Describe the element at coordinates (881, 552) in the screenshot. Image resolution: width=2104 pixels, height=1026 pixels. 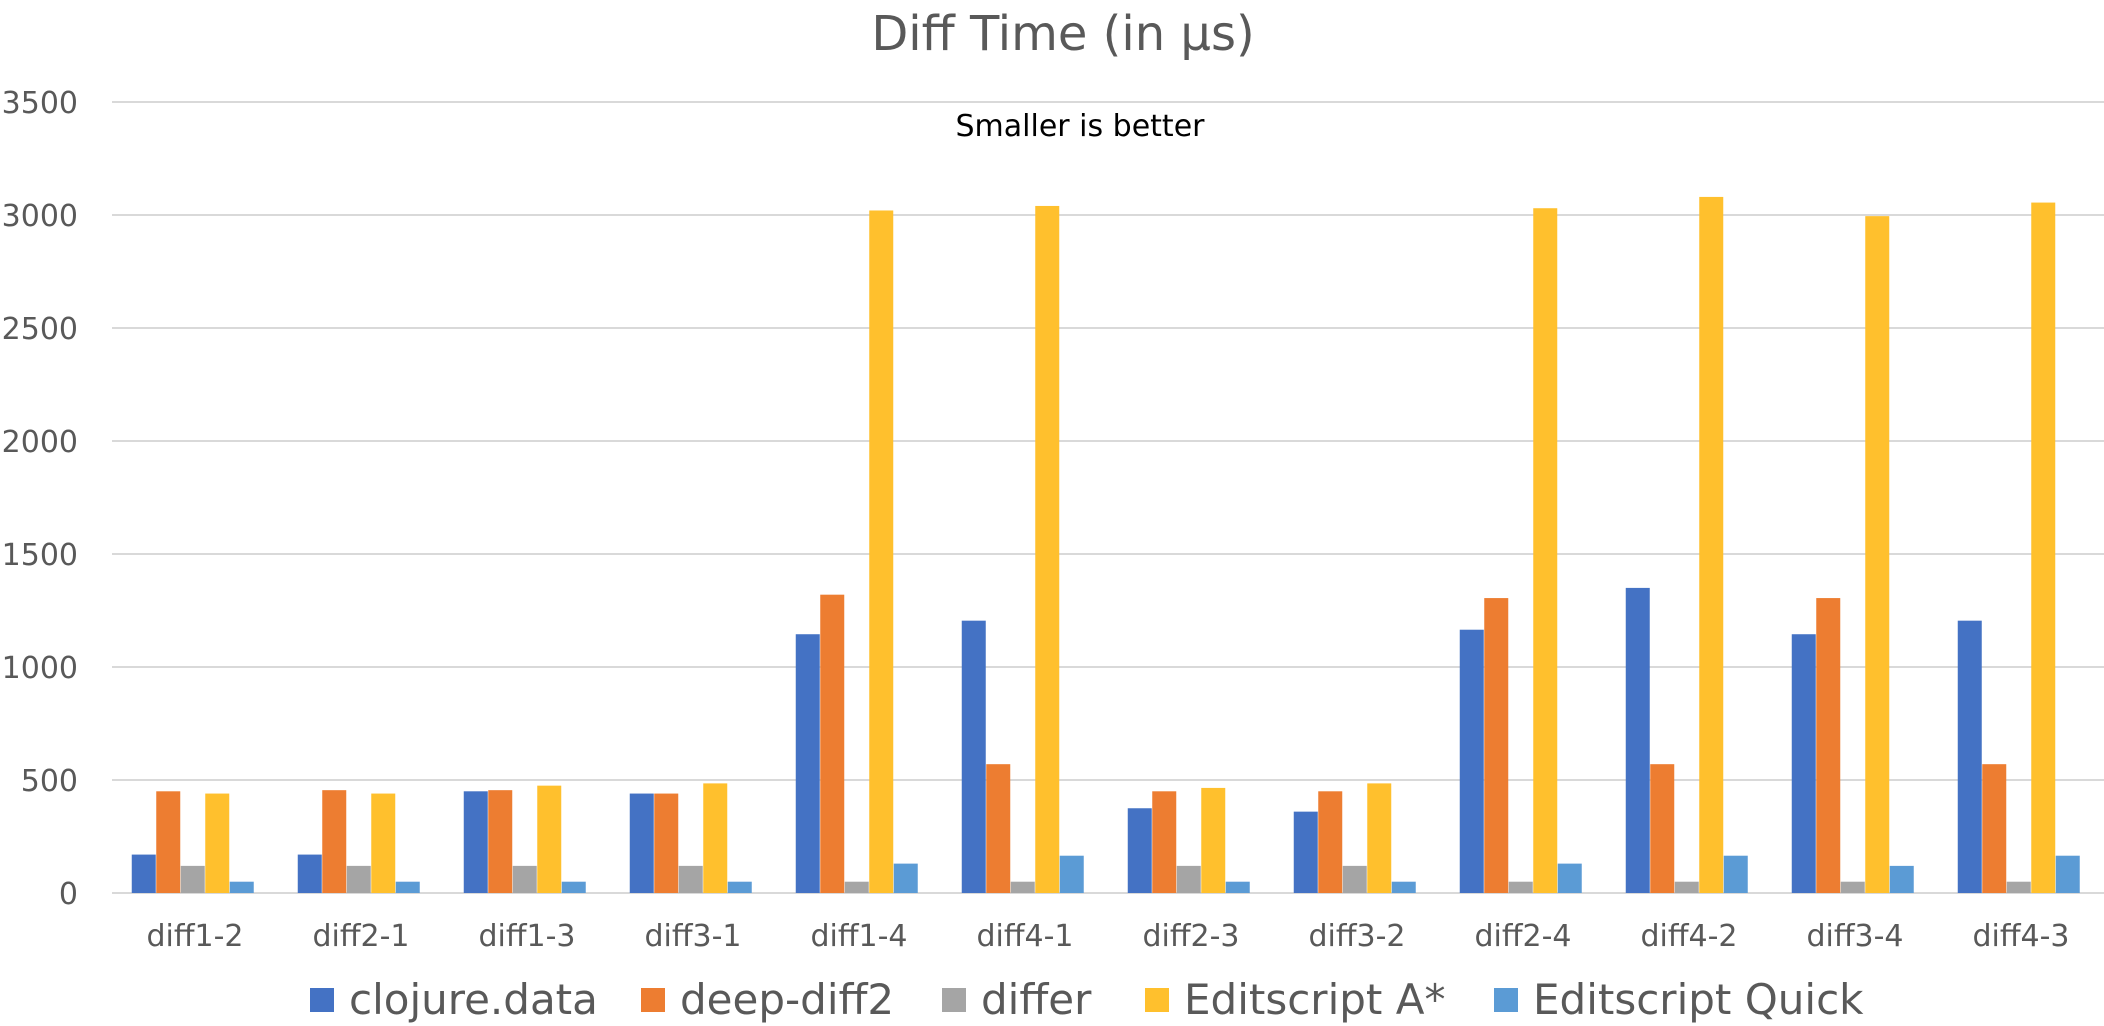
I see `bar-diff1-4-editscript-a-` at that location.